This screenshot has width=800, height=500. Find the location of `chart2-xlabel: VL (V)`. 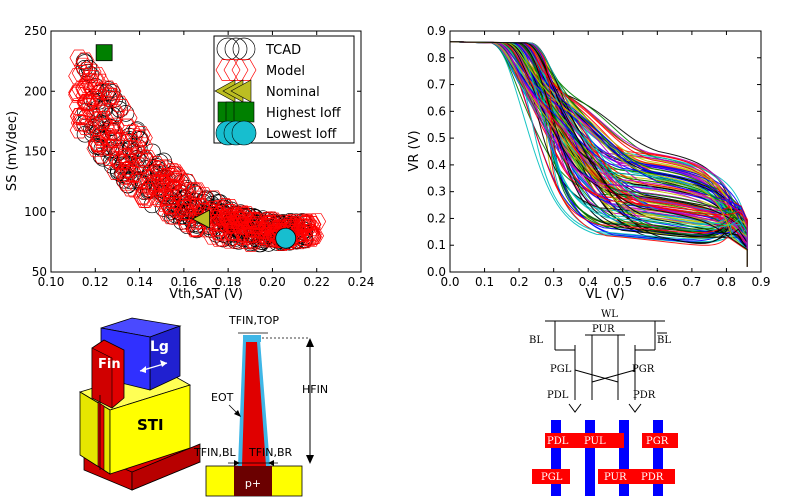

chart2-xlabel: VL (V) is located at coordinates (604, 294).